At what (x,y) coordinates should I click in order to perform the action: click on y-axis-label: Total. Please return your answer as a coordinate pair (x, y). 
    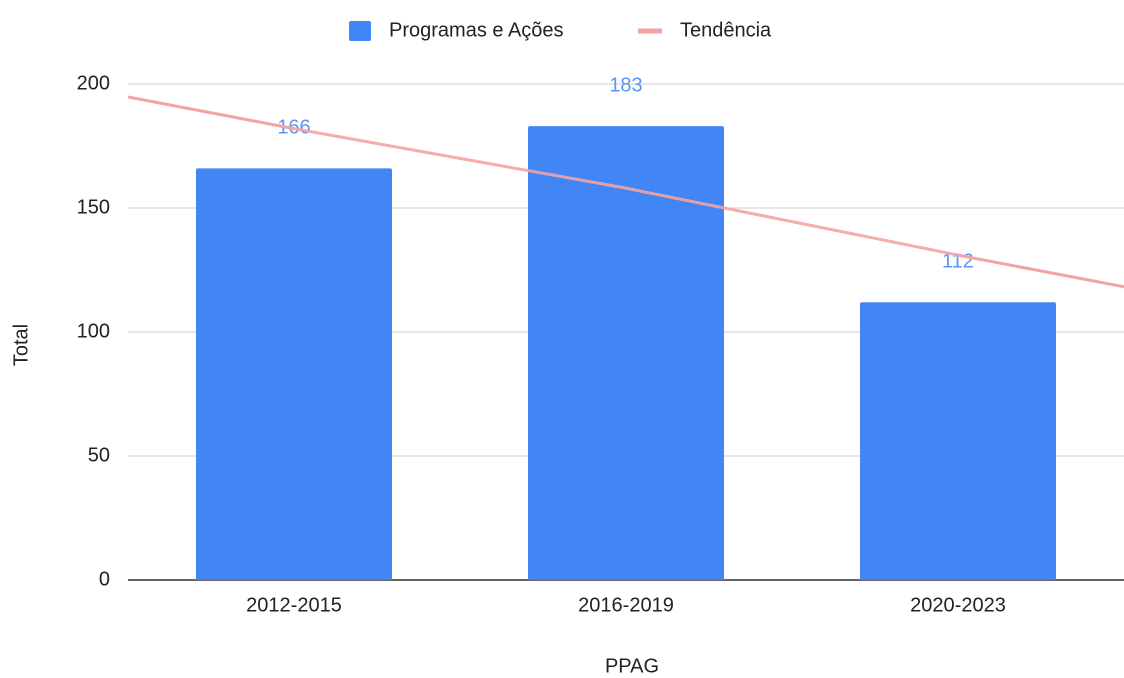
    Looking at the image, I should click on (21, 345).